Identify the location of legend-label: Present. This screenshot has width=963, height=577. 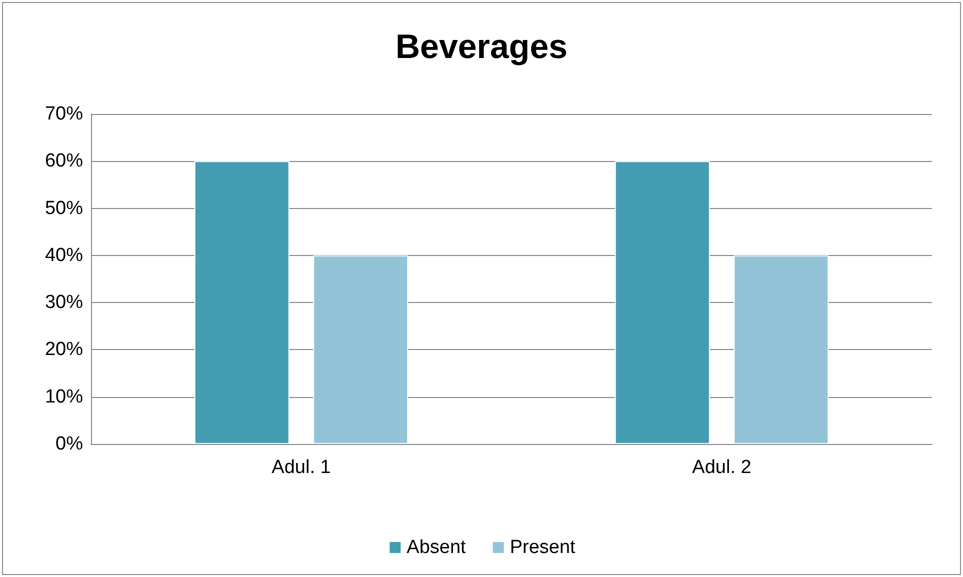
(543, 547).